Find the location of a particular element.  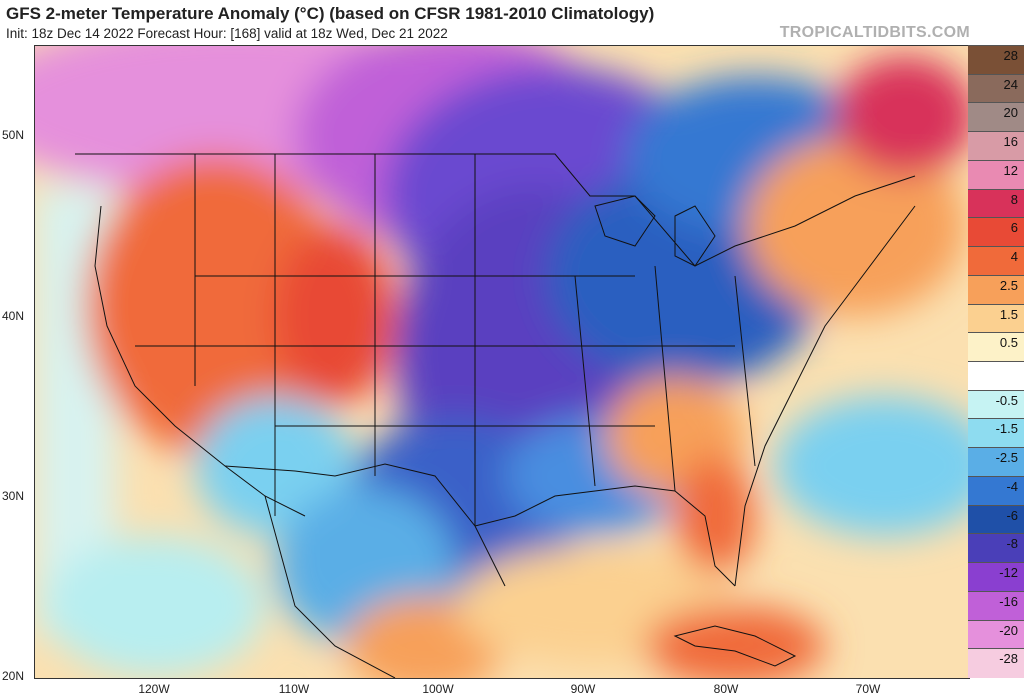

lat-label-50n: 50N is located at coordinates (13, 135).